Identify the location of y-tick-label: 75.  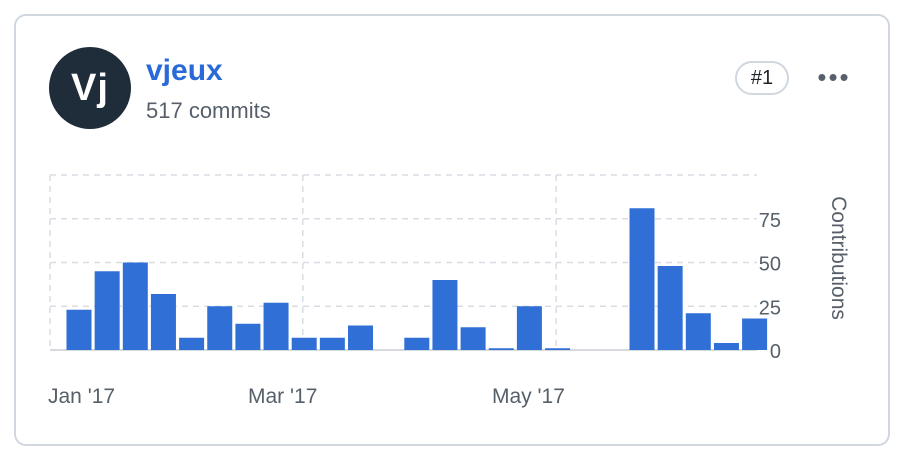
(770, 221).